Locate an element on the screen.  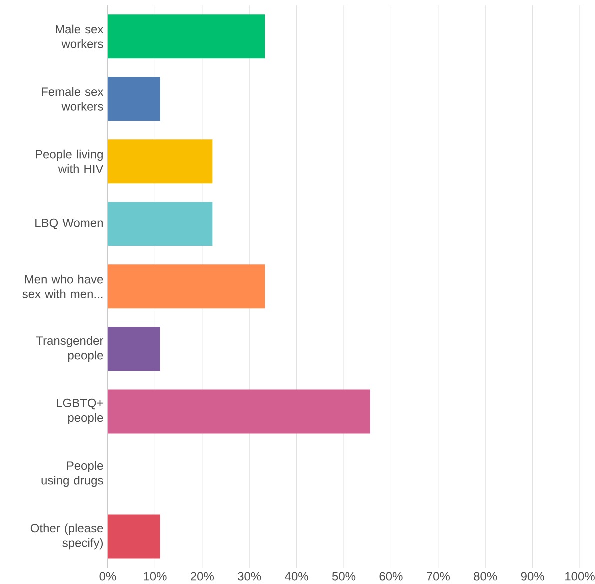
y-tick-label: People living with HIV is located at coordinates (70, 162).